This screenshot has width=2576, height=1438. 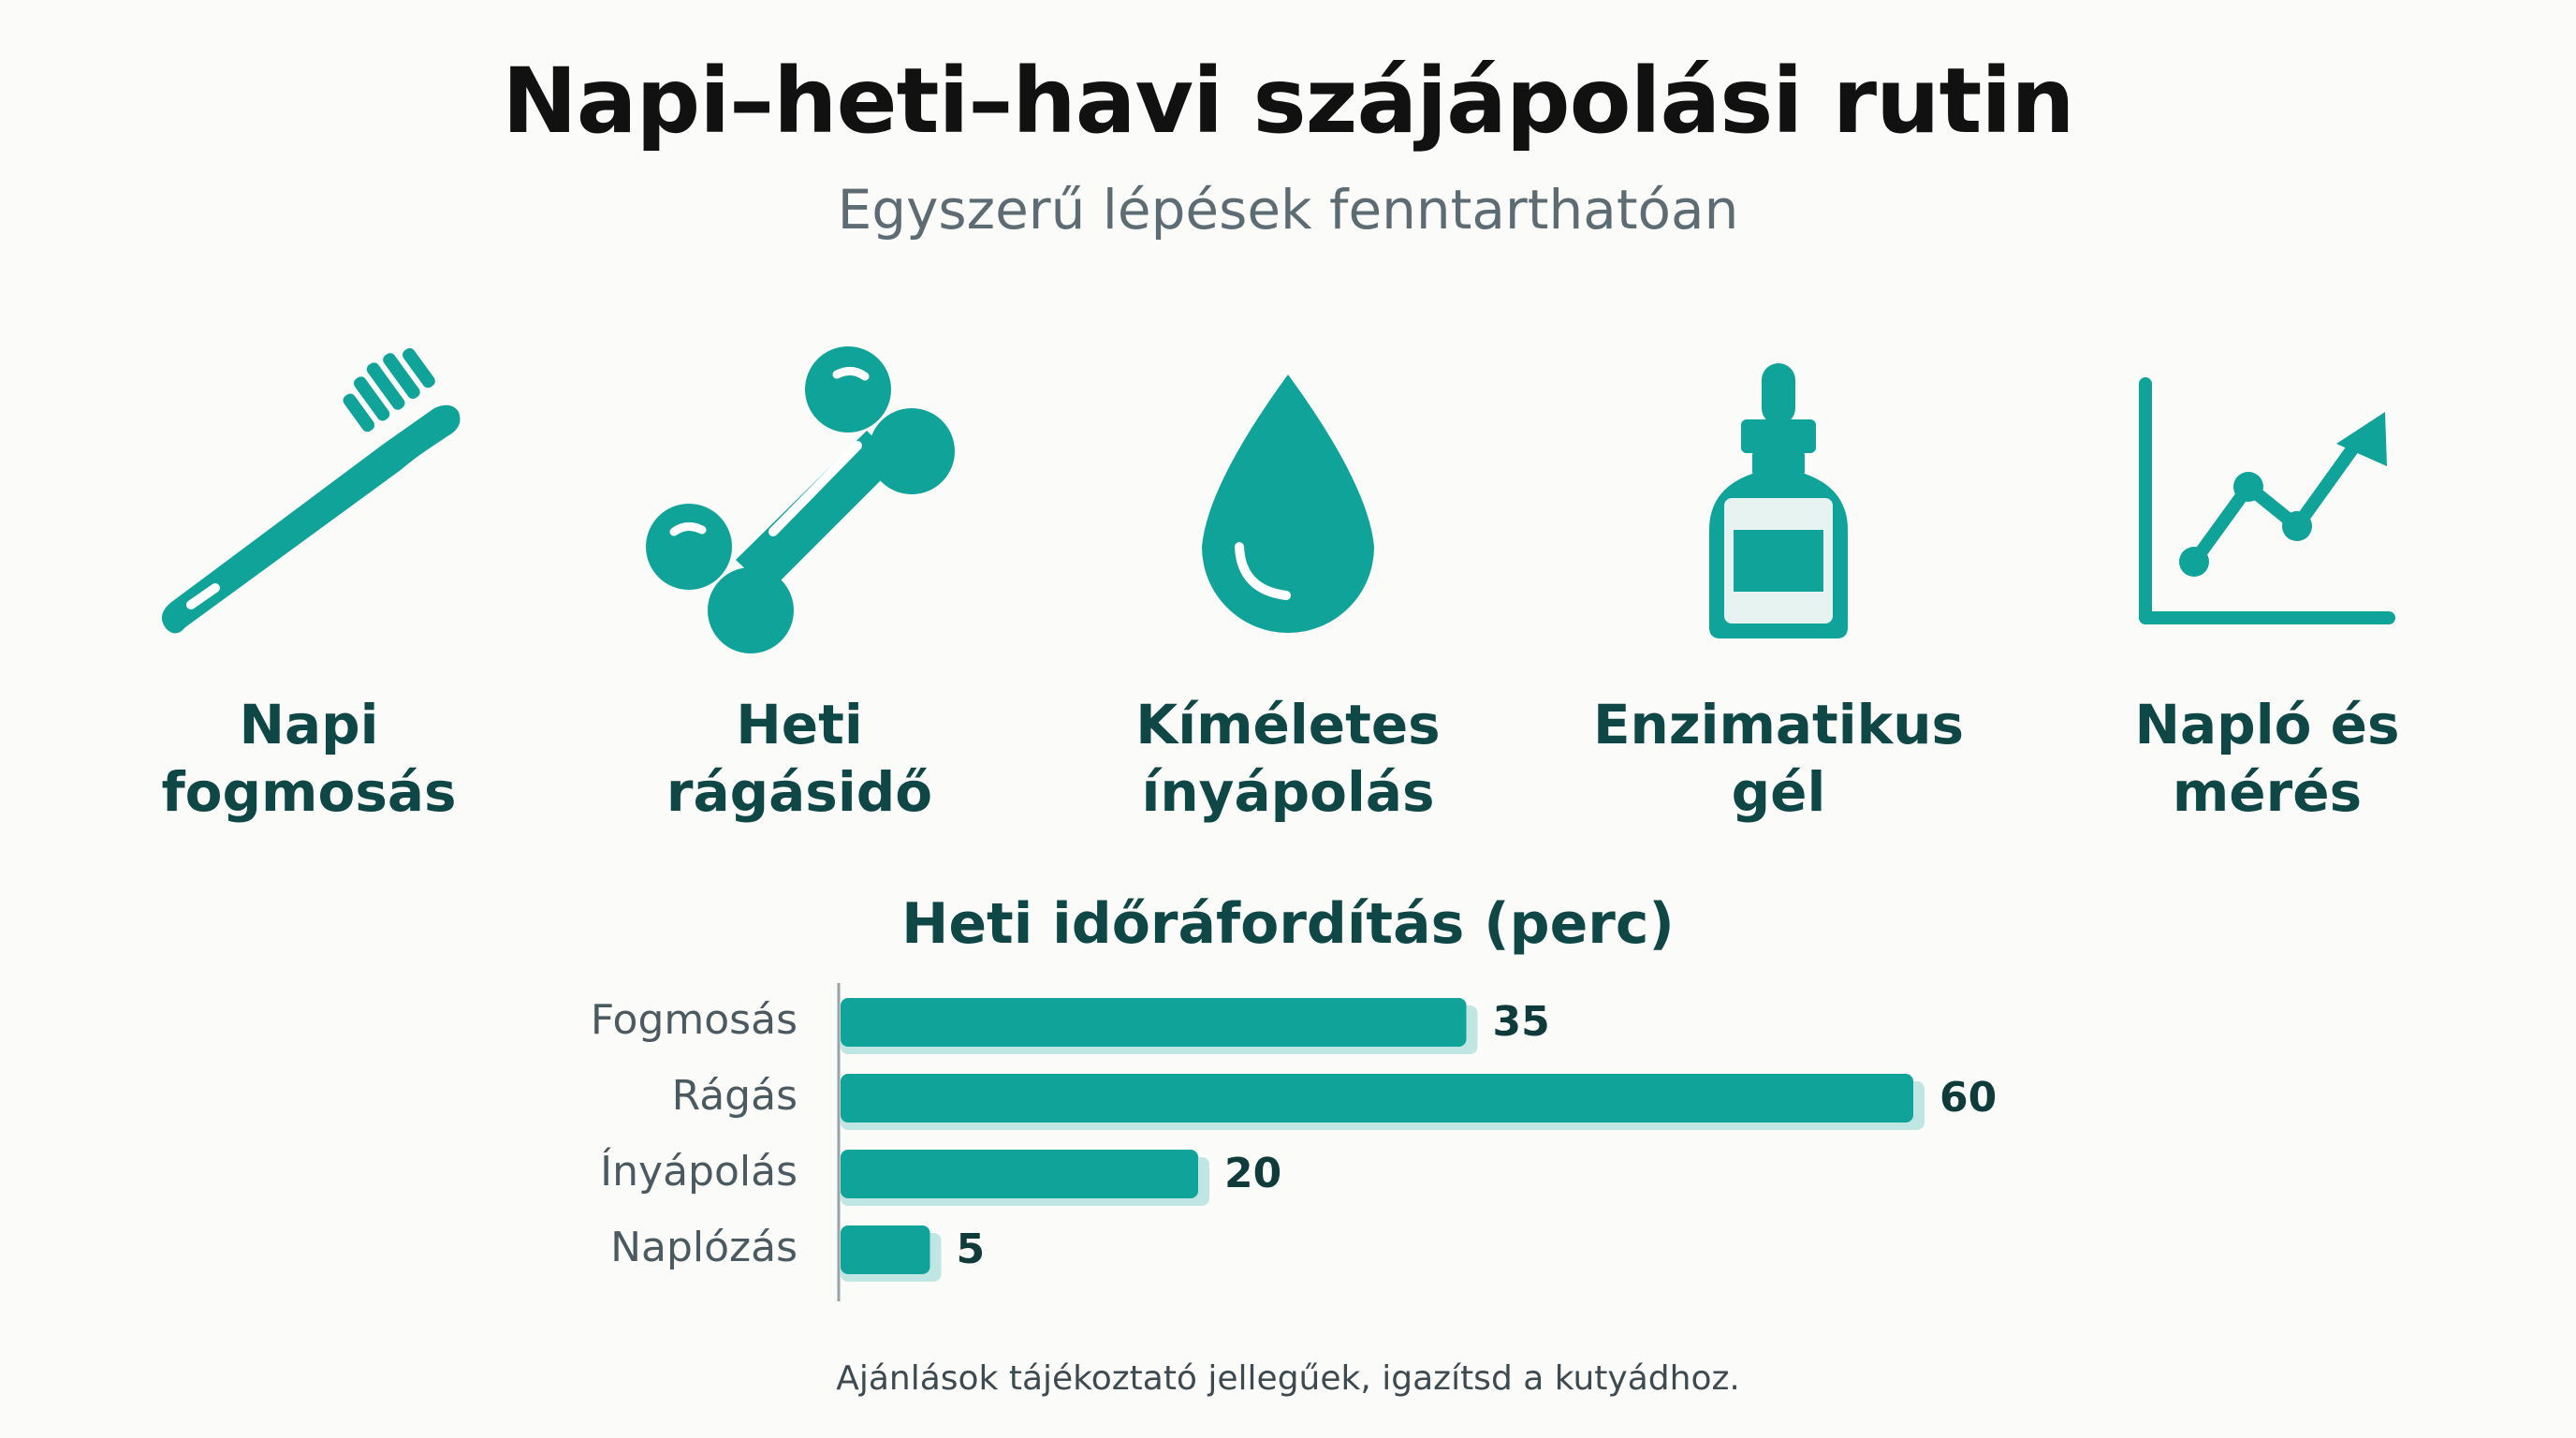 I want to click on value-label: 35, so click(x=1521, y=1022).